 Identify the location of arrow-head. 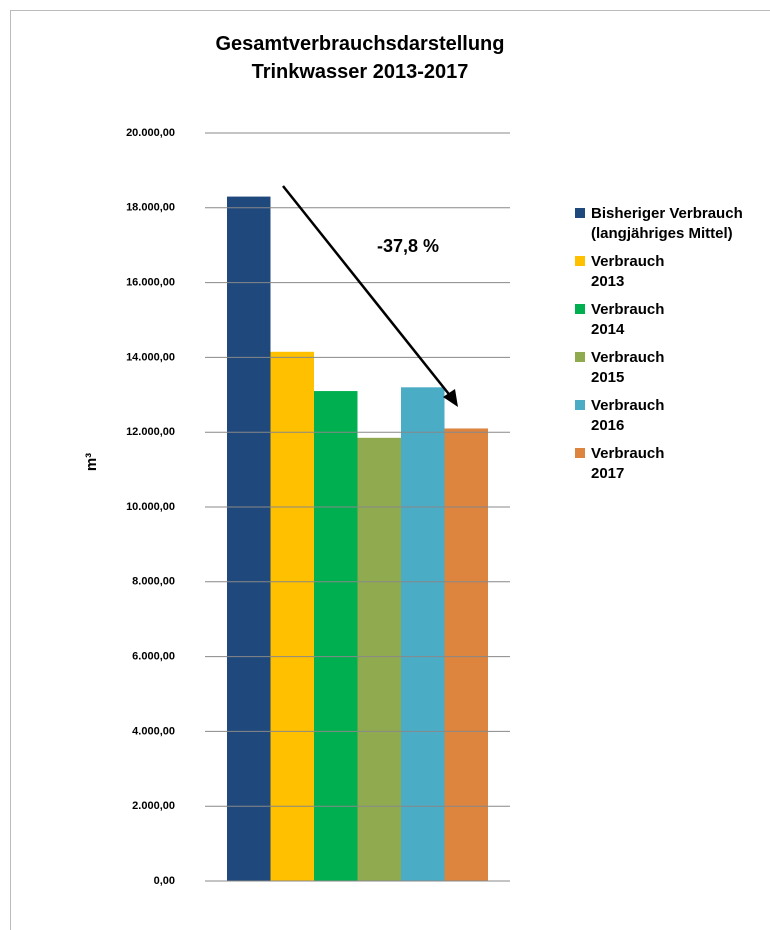
(450, 398).